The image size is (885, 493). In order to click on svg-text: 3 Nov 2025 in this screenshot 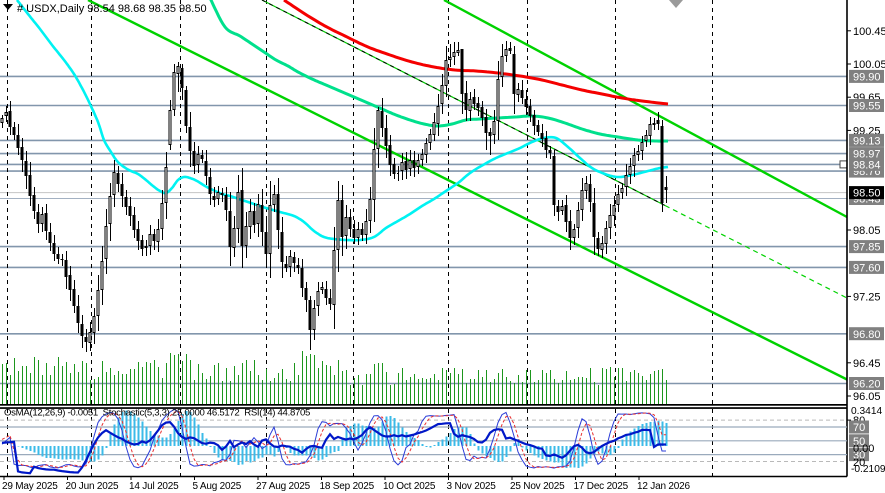, I will do `click(472, 486)`.